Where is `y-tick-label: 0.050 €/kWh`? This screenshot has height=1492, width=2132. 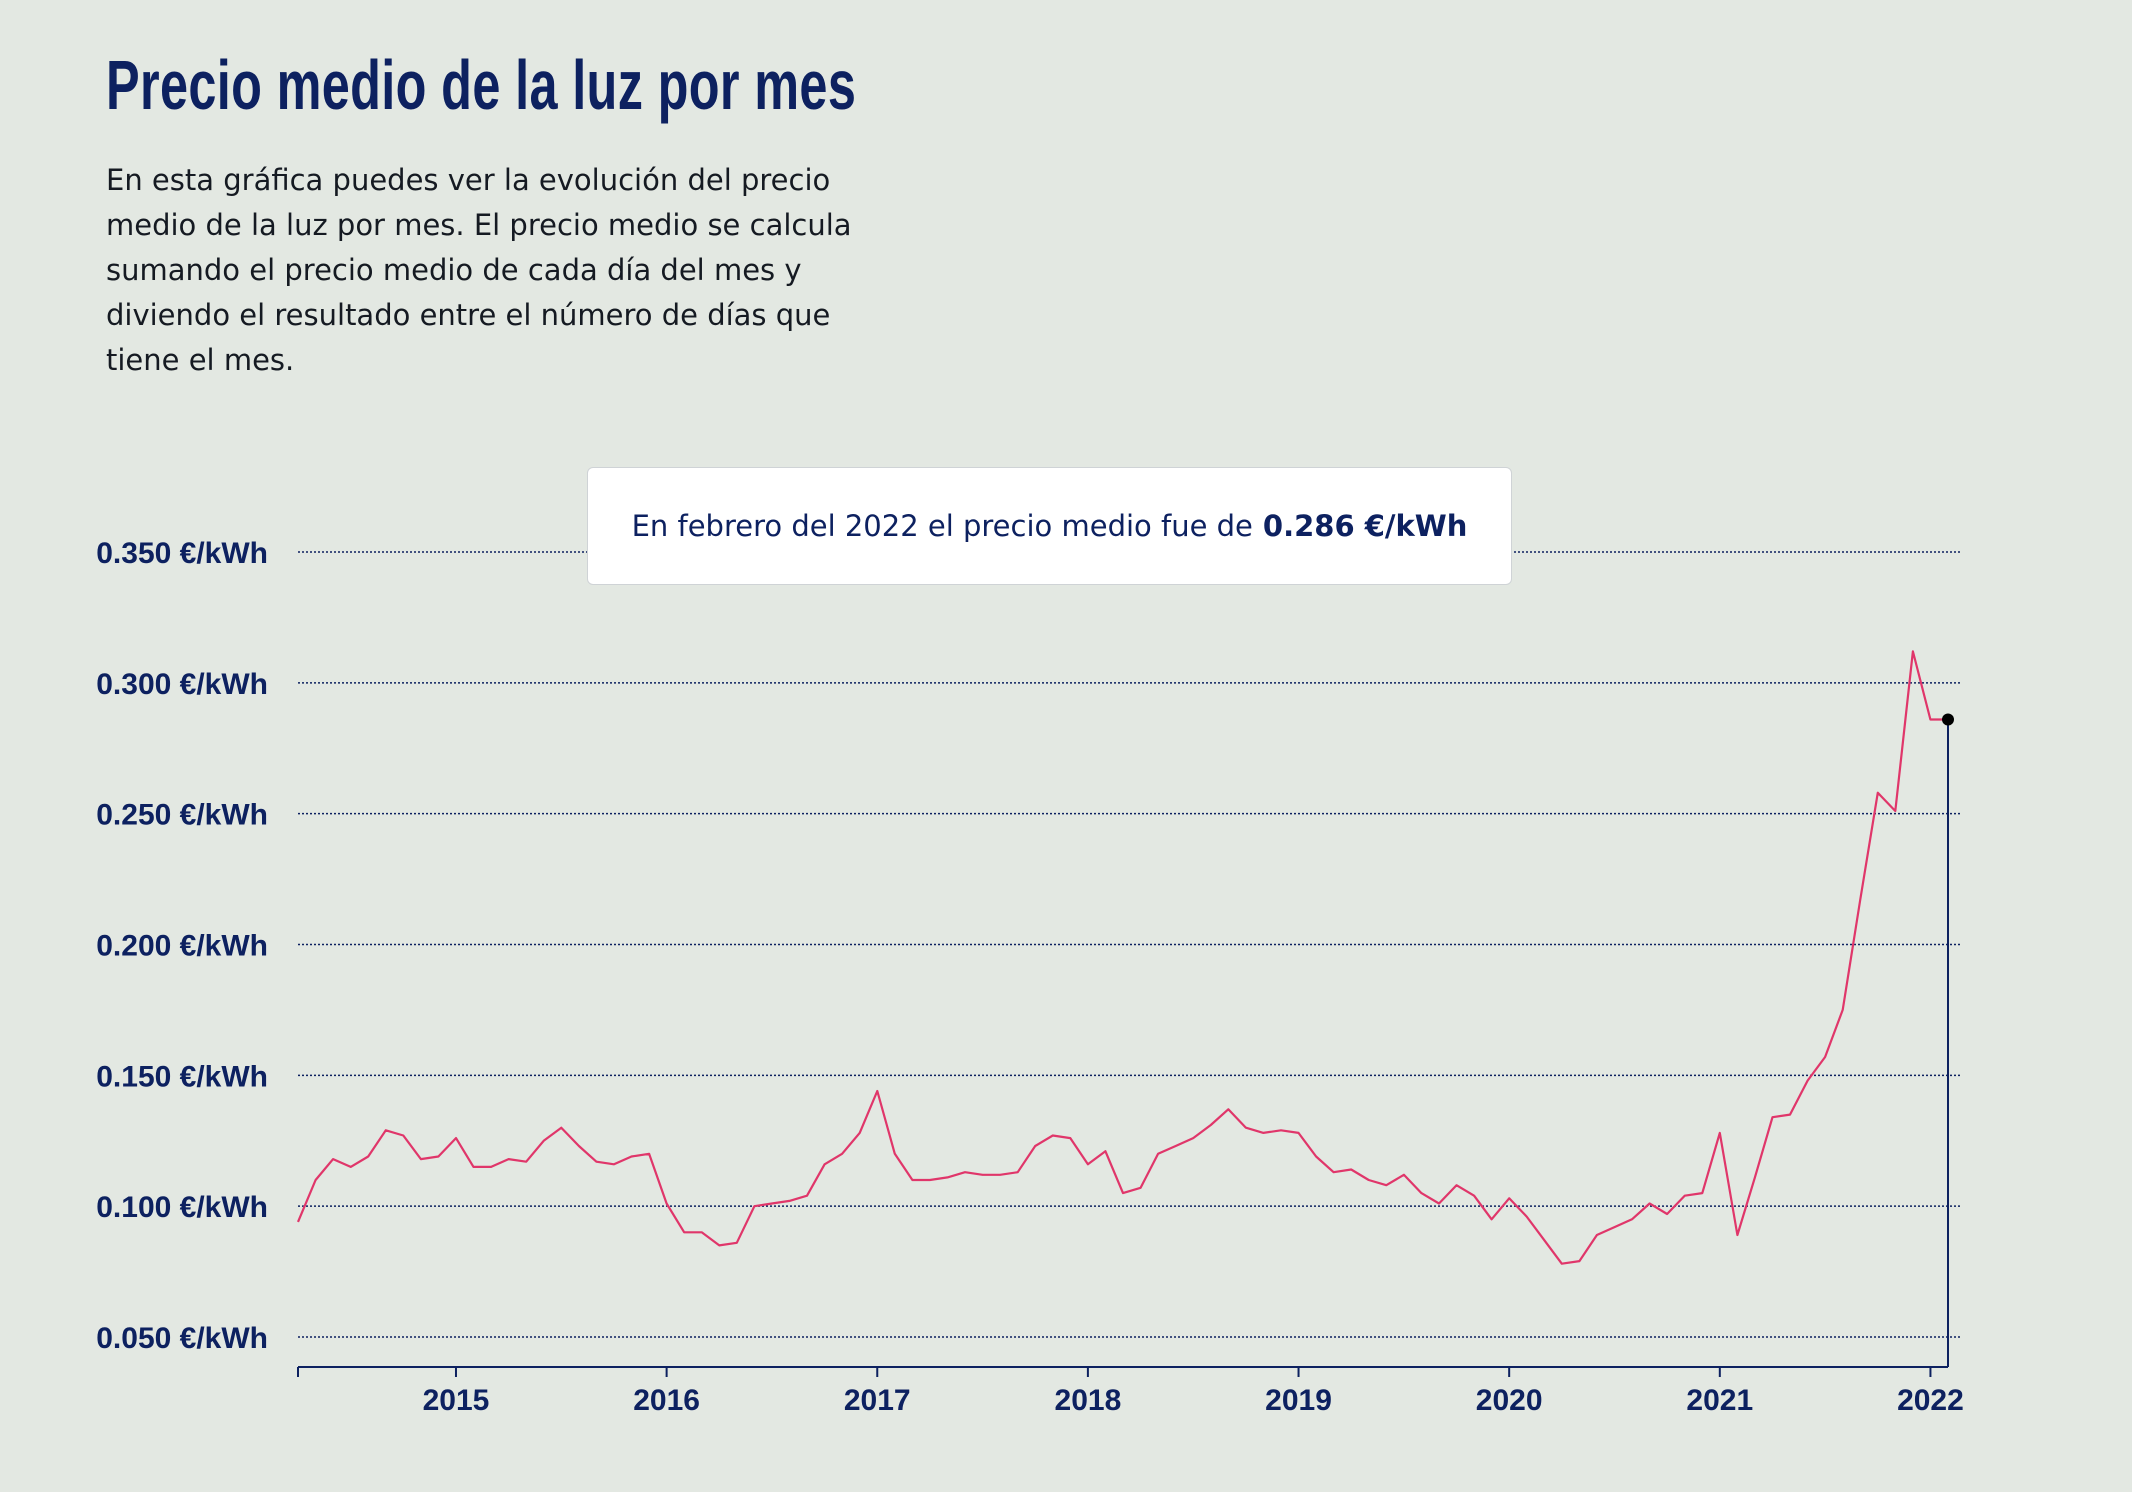
y-tick-label: 0.050 €/kWh is located at coordinates (182, 1338).